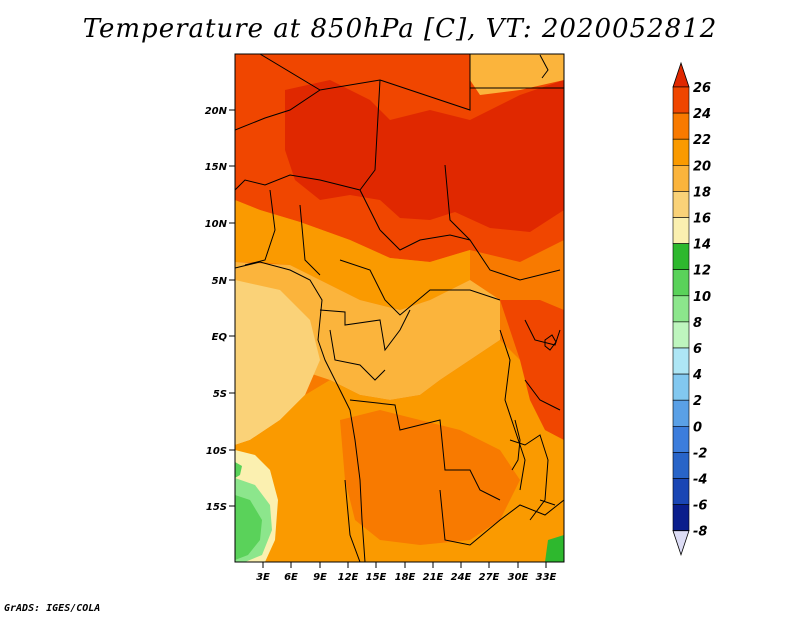  Describe the element at coordinates (700, 480) in the screenshot. I see `colorbar-label: -4` at that location.